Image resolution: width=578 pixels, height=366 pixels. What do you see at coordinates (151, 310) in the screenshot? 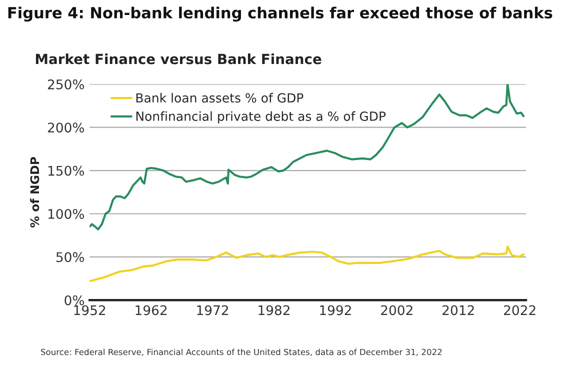
I see `x-tick-label: 1962` at bounding box center [151, 310].